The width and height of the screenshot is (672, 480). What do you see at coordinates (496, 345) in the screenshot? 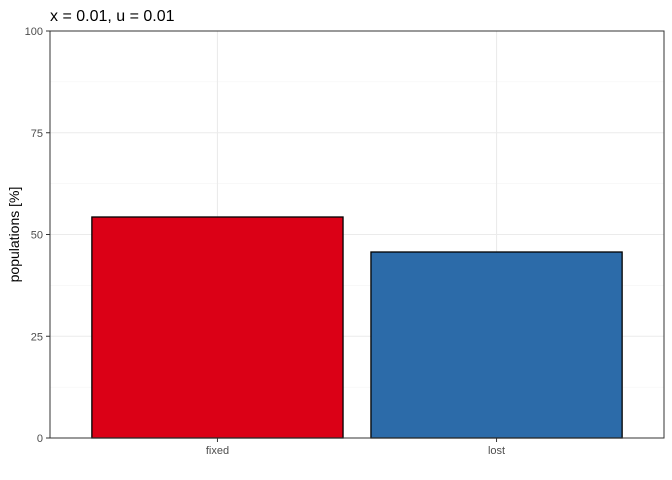
I see `bar-lost` at bounding box center [496, 345].